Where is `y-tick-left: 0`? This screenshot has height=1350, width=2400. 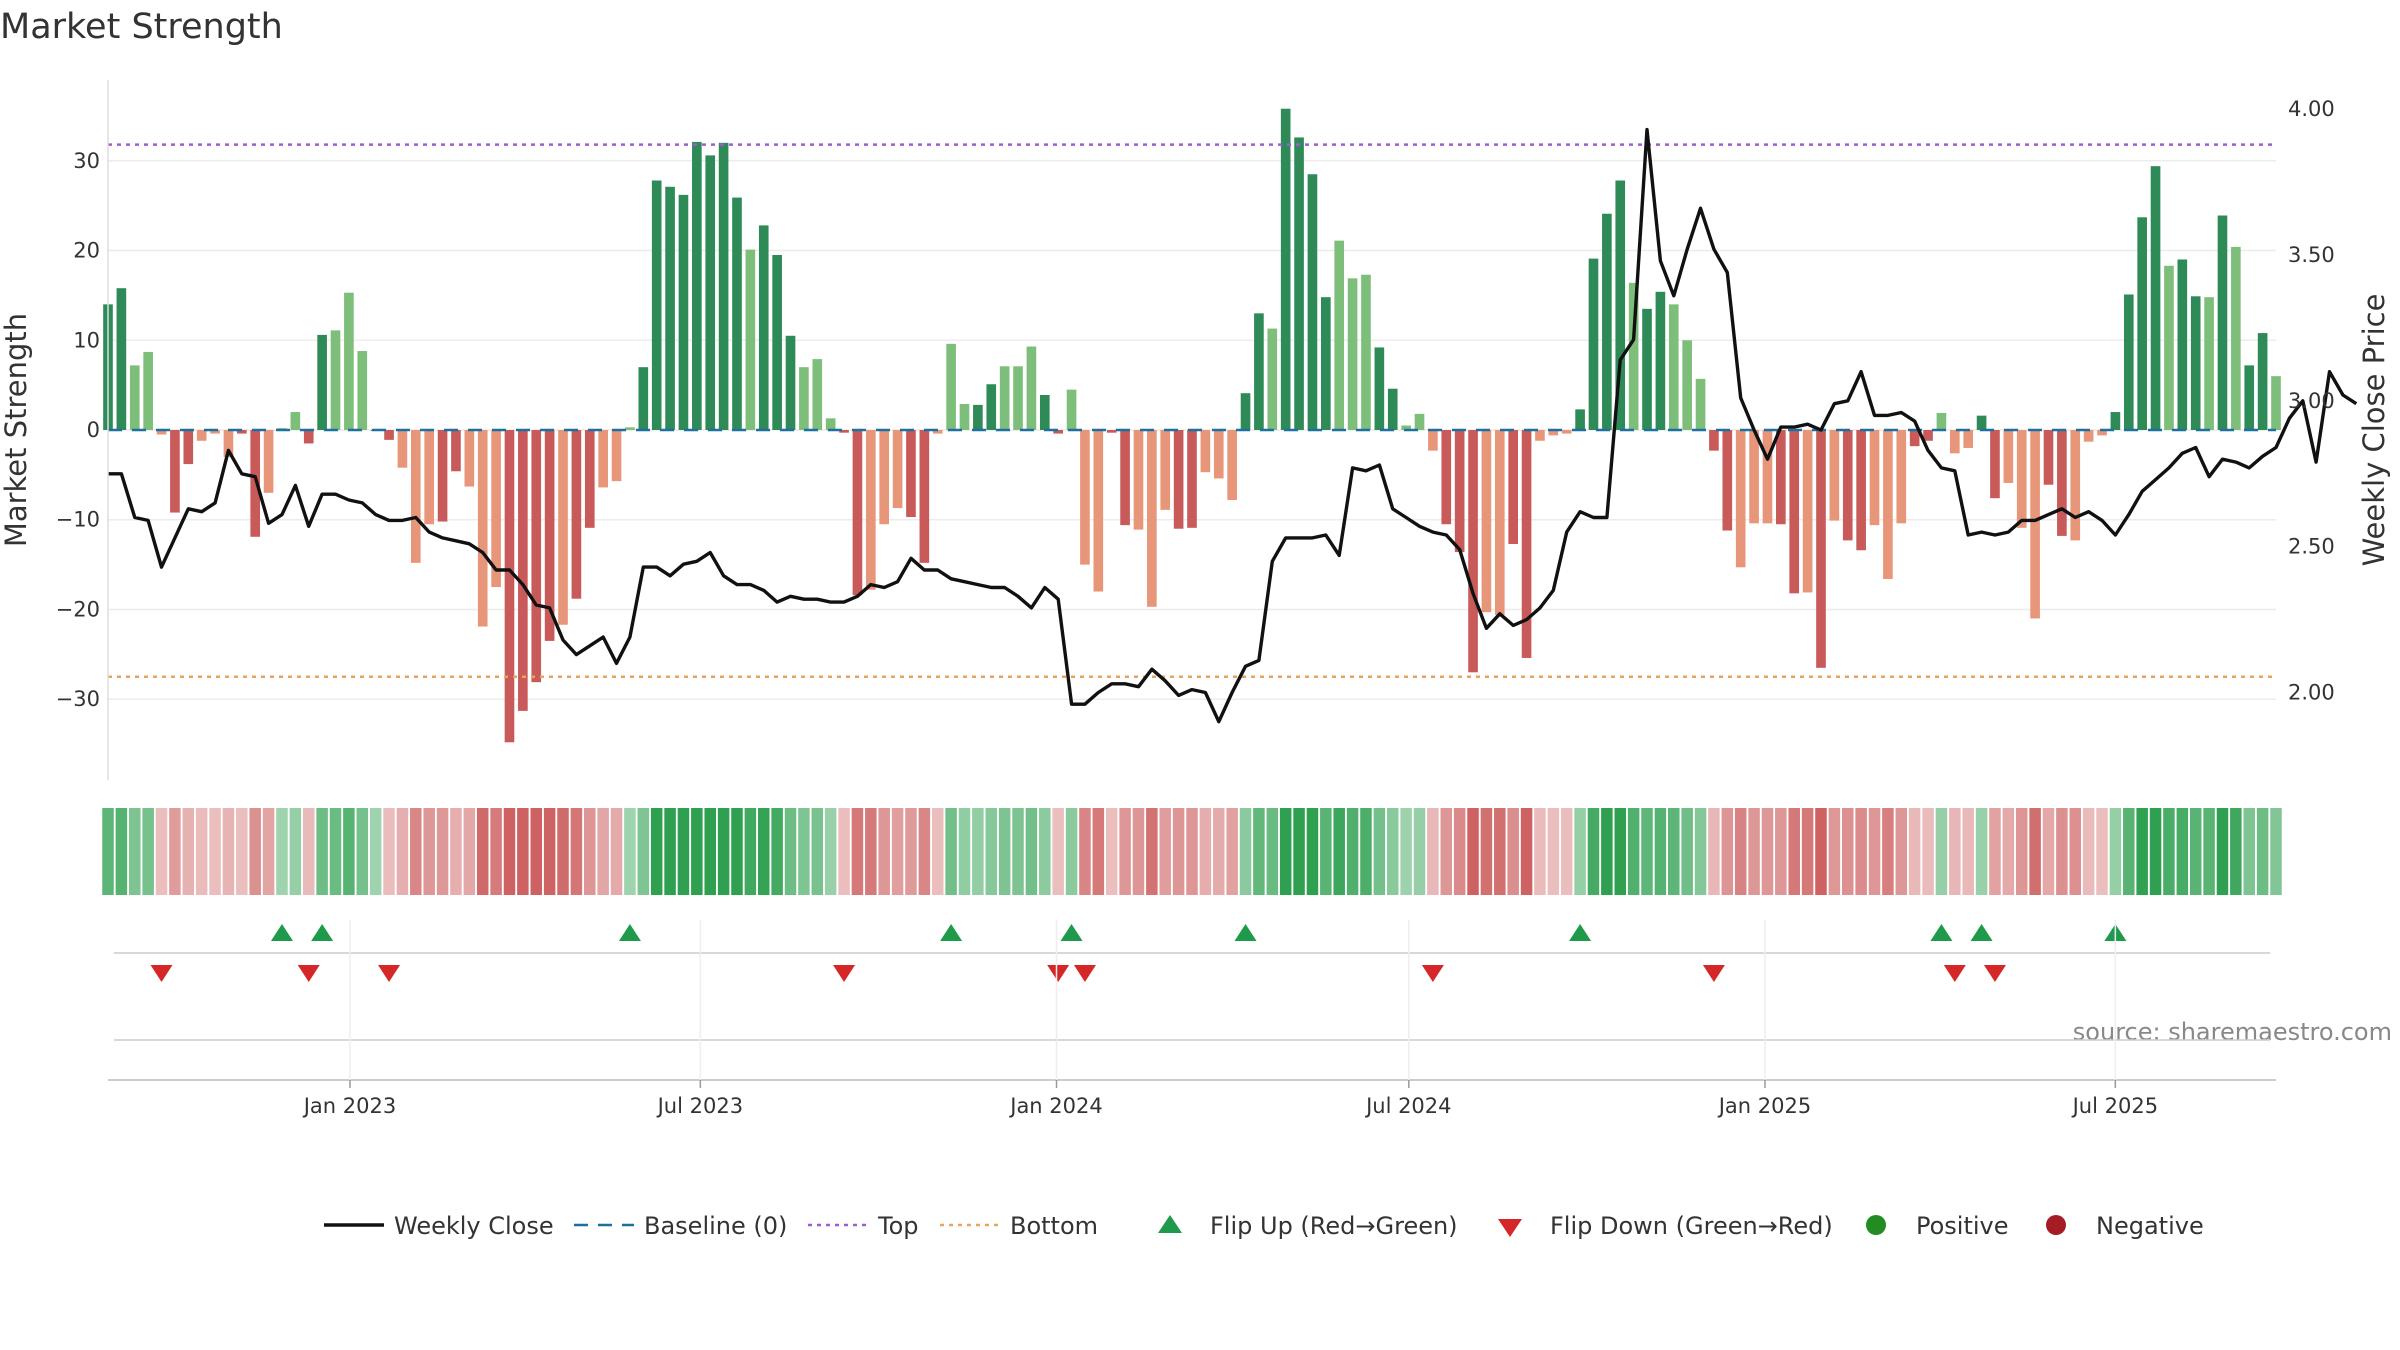
y-tick-left: 0 is located at coordinates (93, 430).